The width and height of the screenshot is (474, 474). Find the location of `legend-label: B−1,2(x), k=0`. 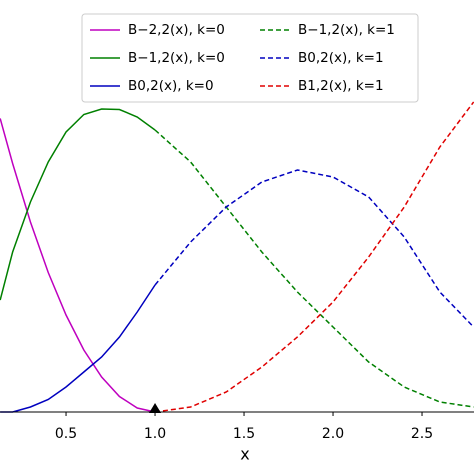

legend-label: B−1,2(x), k=0 is located at coordinates (176, 58).